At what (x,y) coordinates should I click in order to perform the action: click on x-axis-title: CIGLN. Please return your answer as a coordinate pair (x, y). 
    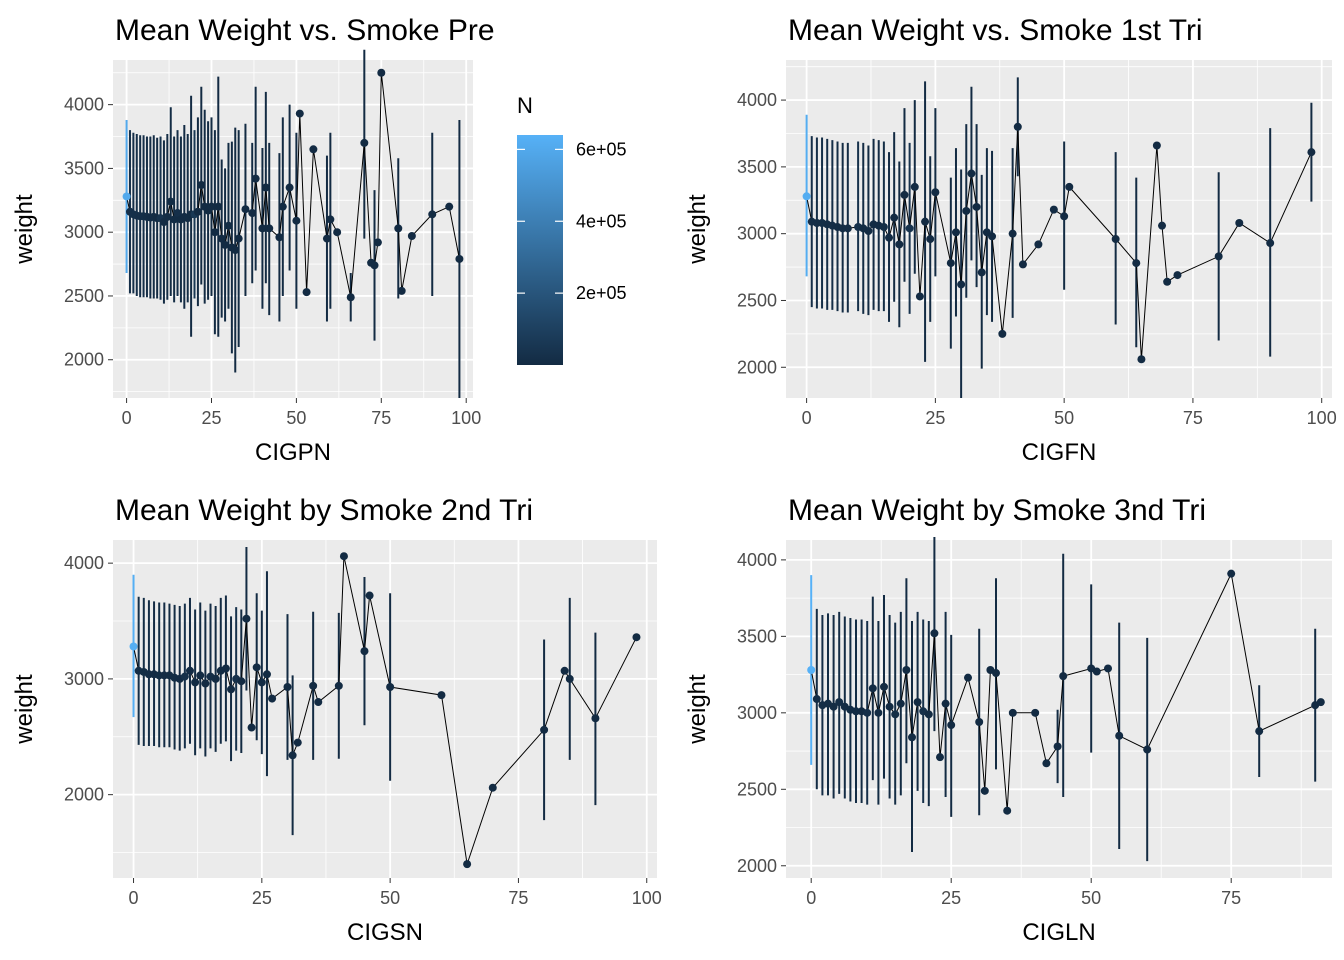
    Looking at the image, I should click on (1058, 932).